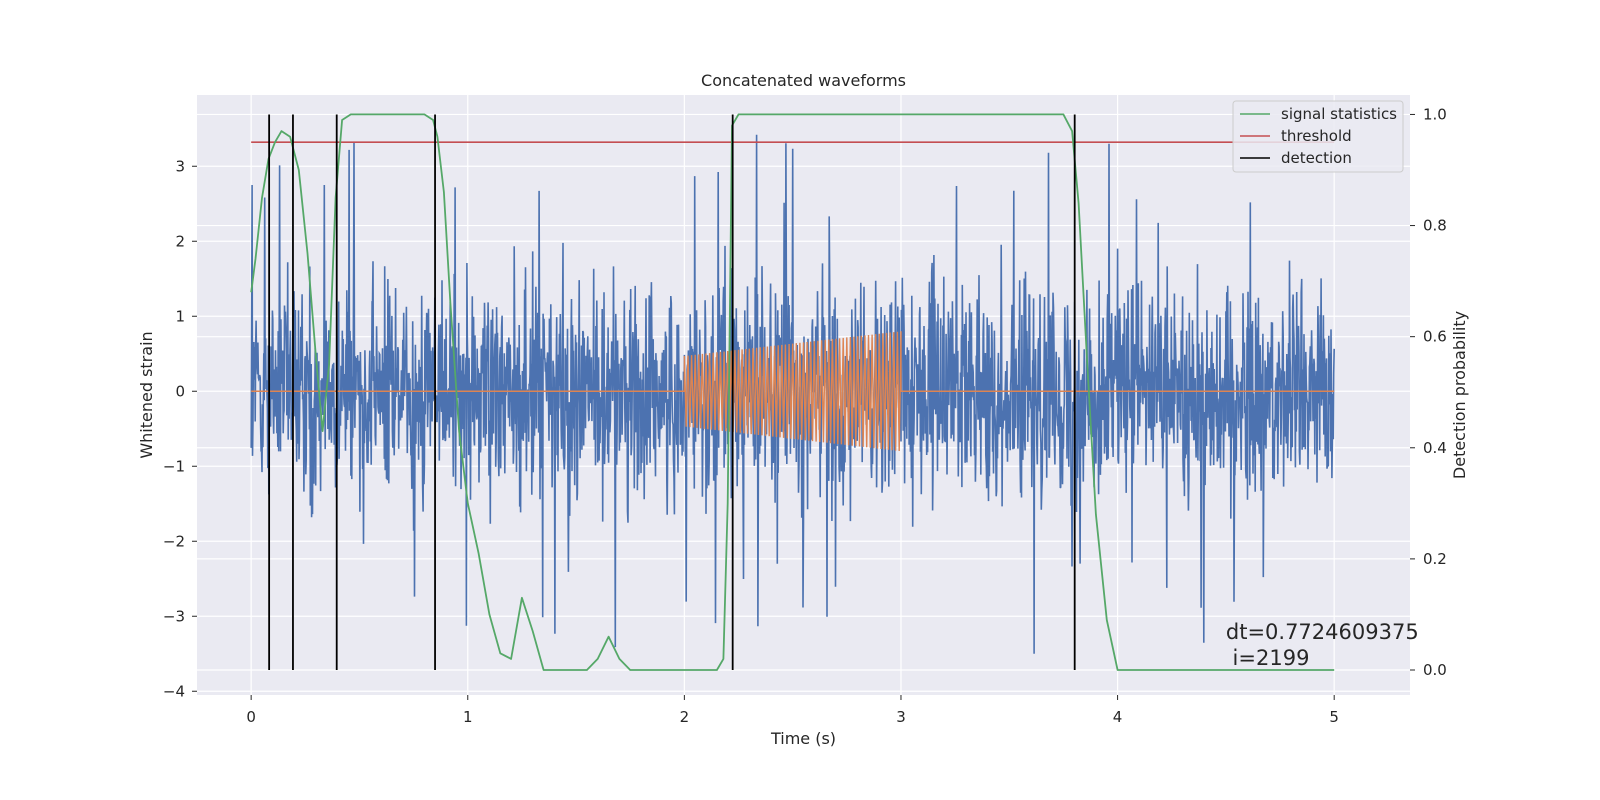  What do you see at coordinates (1435, 448) in the screenshot?
I see `y2-tick-label: 0.4` at bounding box center [1435, 448].